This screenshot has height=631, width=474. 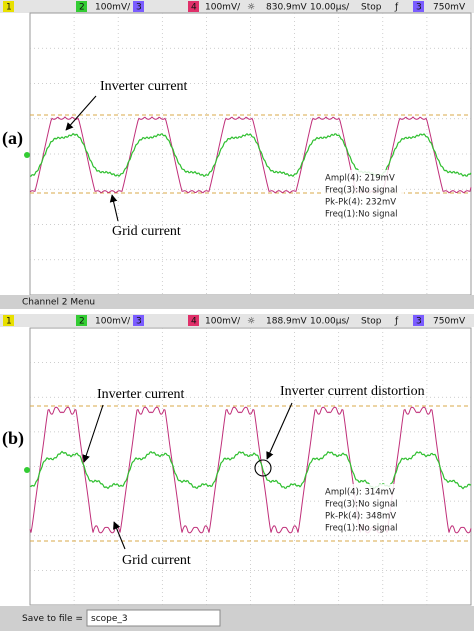 I want to click on annotation: Inverter current distortion, so click(x=352, y=391).